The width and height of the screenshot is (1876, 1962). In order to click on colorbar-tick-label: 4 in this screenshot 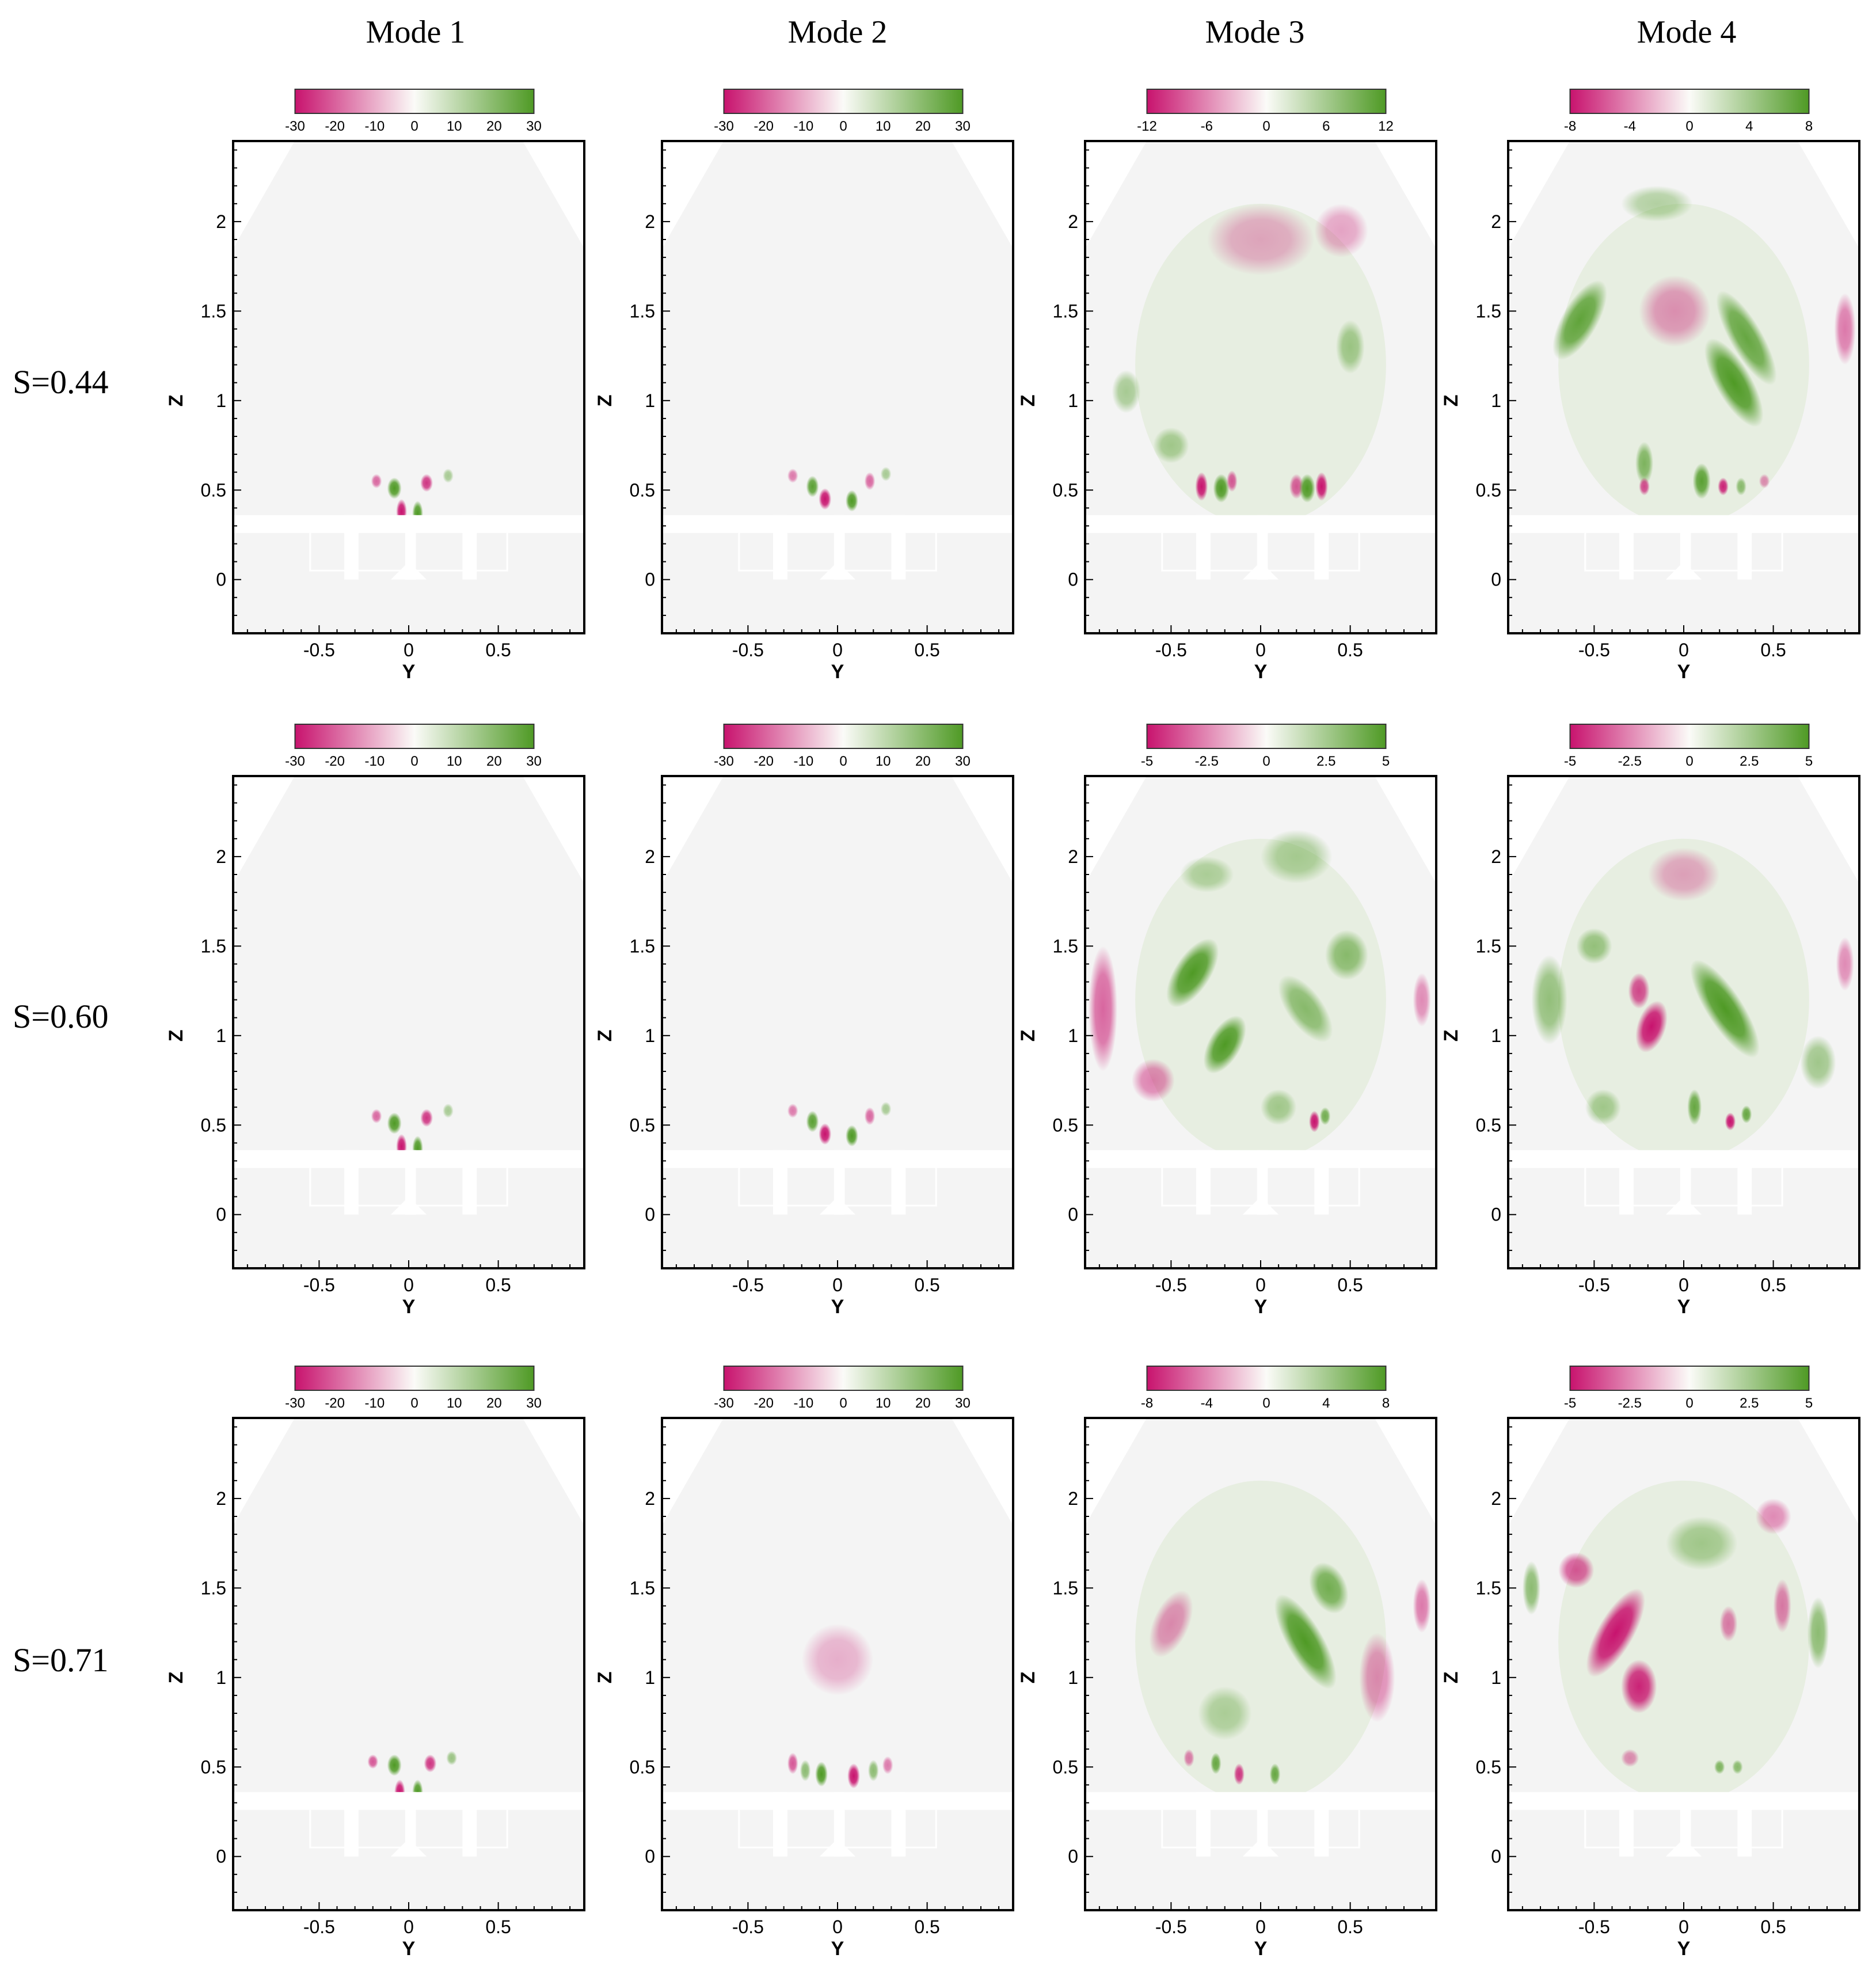, I will do `click(1749, 126)`.